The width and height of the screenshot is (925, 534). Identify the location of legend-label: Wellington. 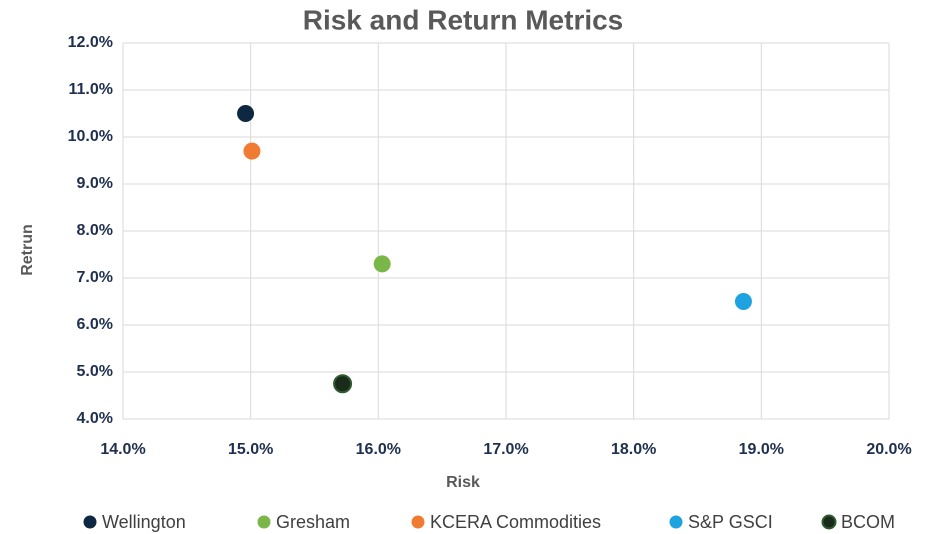
(144, 522).